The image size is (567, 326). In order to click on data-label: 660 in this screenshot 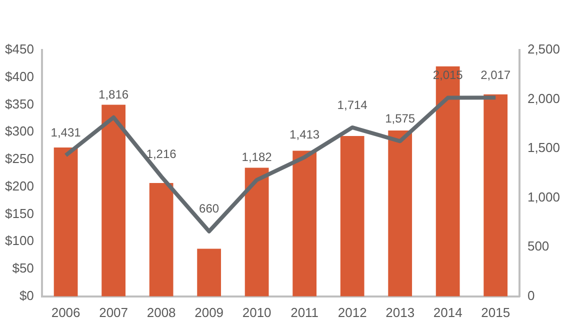, I will do `click(209, 209)`.